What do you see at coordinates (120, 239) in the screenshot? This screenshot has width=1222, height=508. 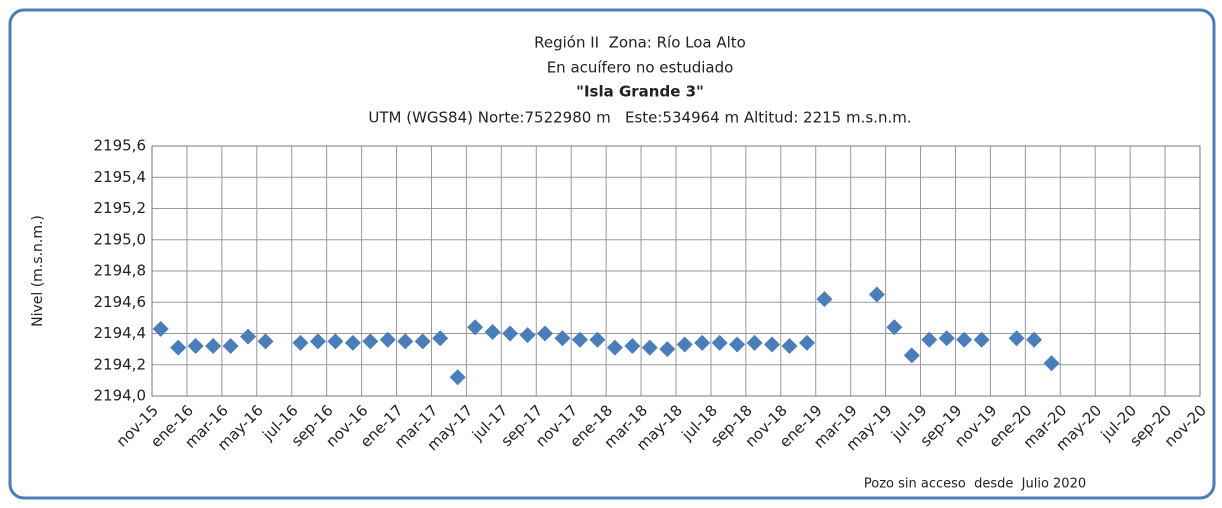 I see `y-tick-label: 2195,0` at bounding box center [120, 239].